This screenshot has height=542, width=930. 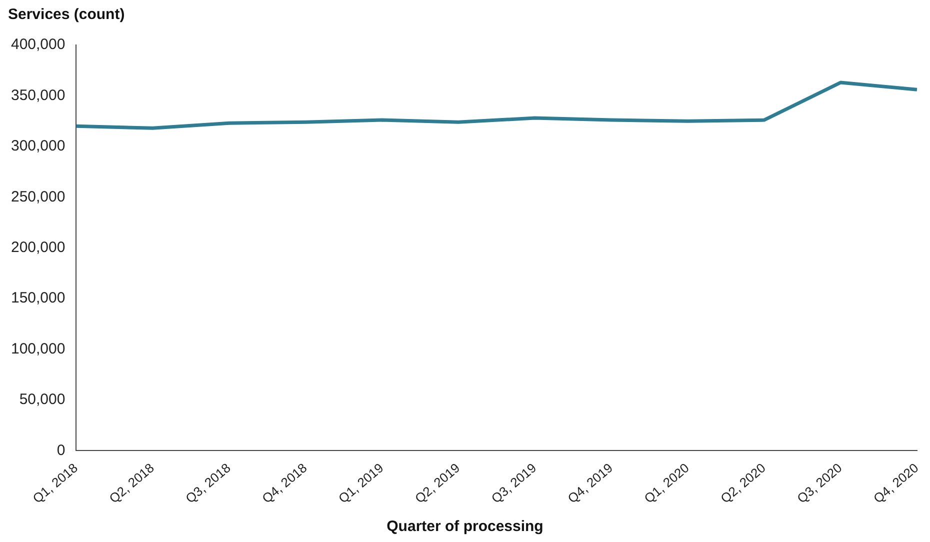 What do you see at coordinates (42, 399) in the screenshot?
I see `y-tick-label: 50,000` at bounding box center [42, 399].